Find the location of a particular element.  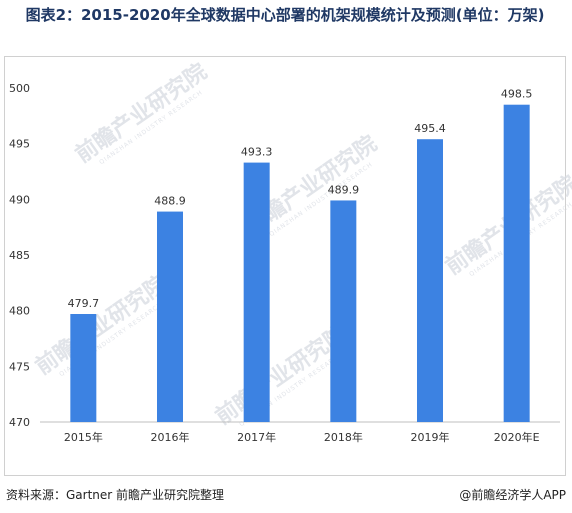

y-tick-label: 480 is located at coordinates (19, 311).